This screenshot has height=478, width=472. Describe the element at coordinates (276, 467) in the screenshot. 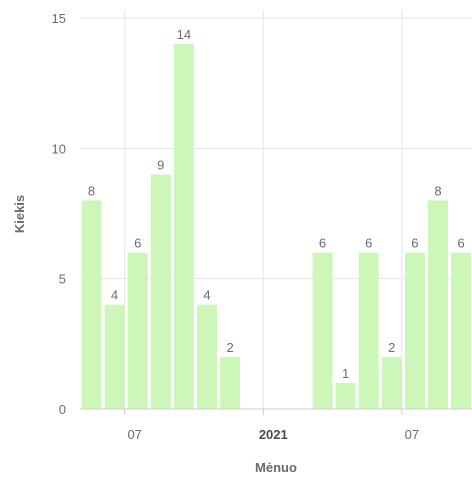

I see `x-axis-title: Mėnuo` at that location.